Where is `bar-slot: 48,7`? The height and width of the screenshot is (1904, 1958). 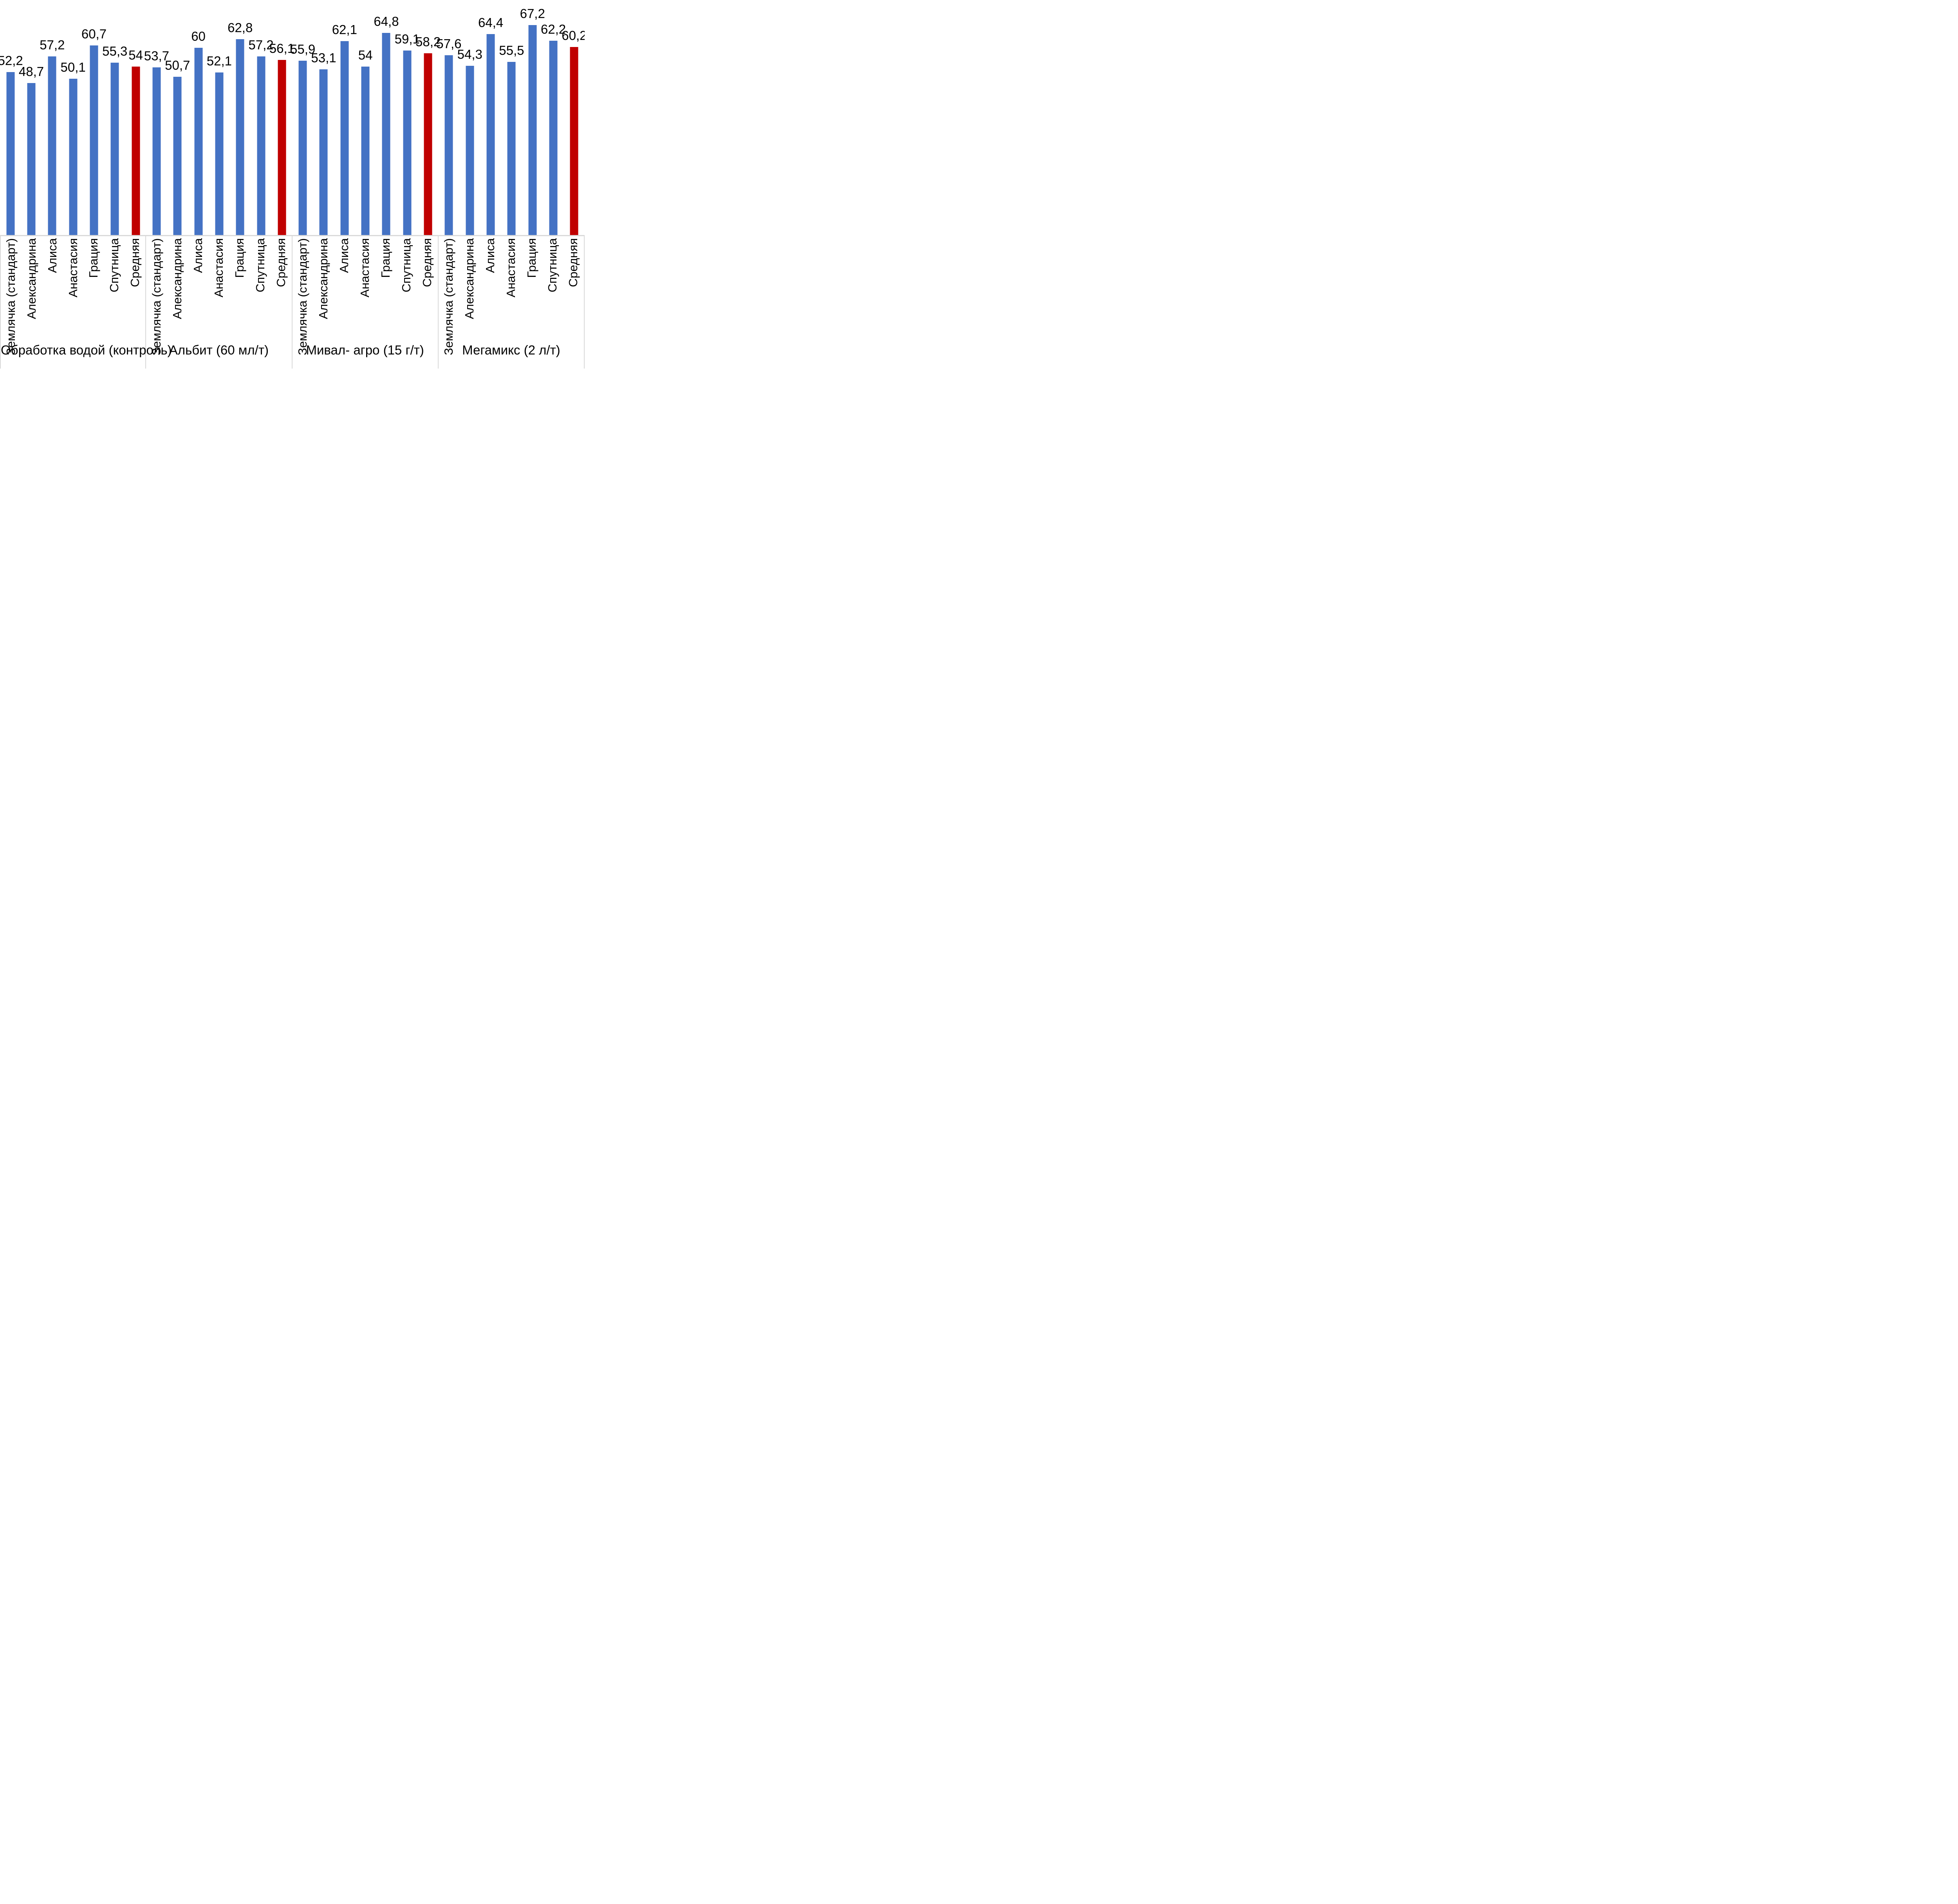 bar-slot: 48,7 is located at coordinates (31, 118).